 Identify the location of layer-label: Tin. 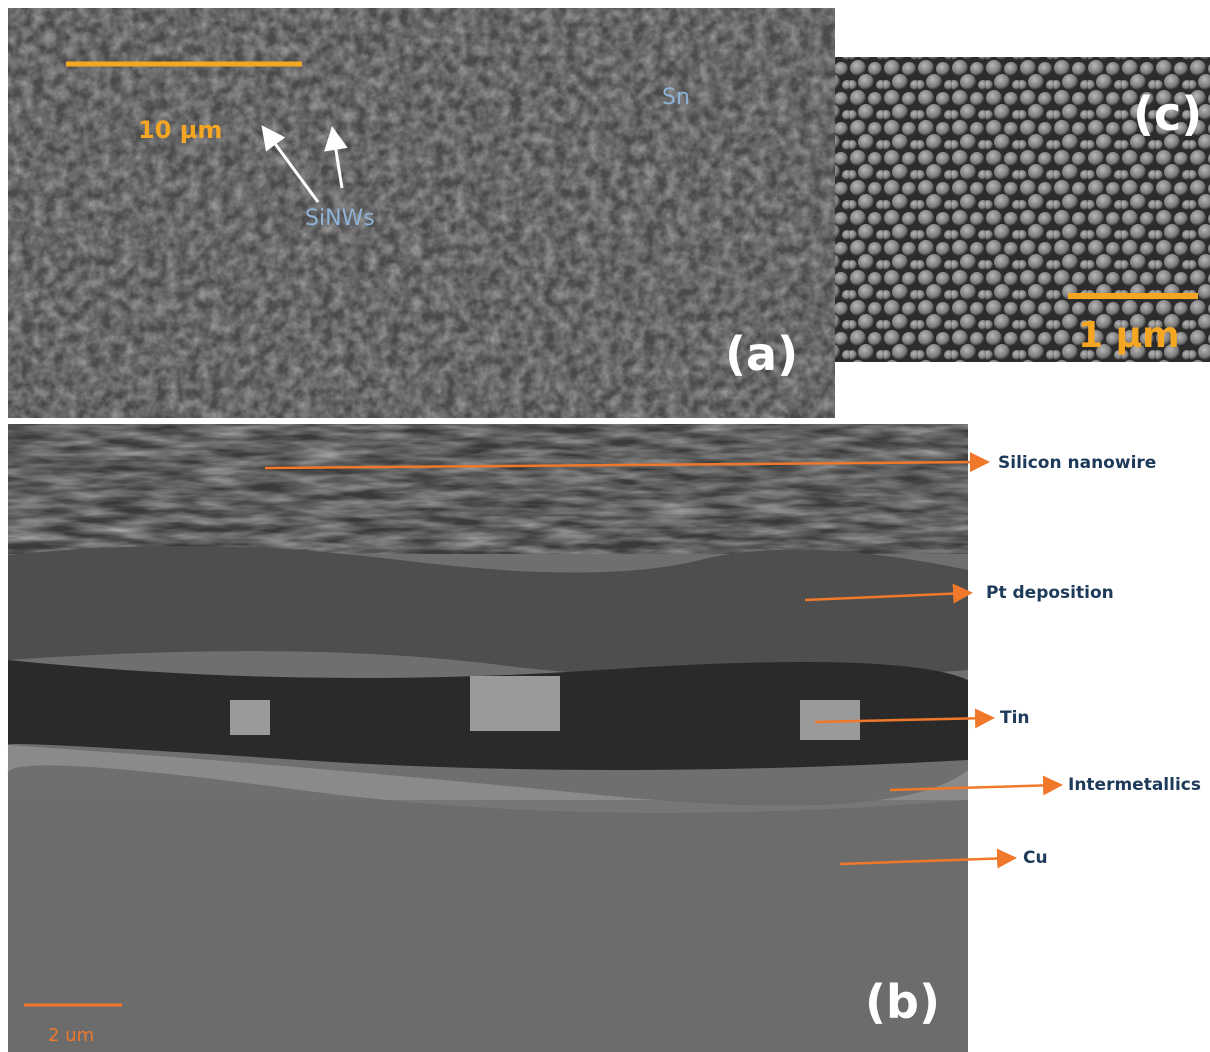
(1015, 718).